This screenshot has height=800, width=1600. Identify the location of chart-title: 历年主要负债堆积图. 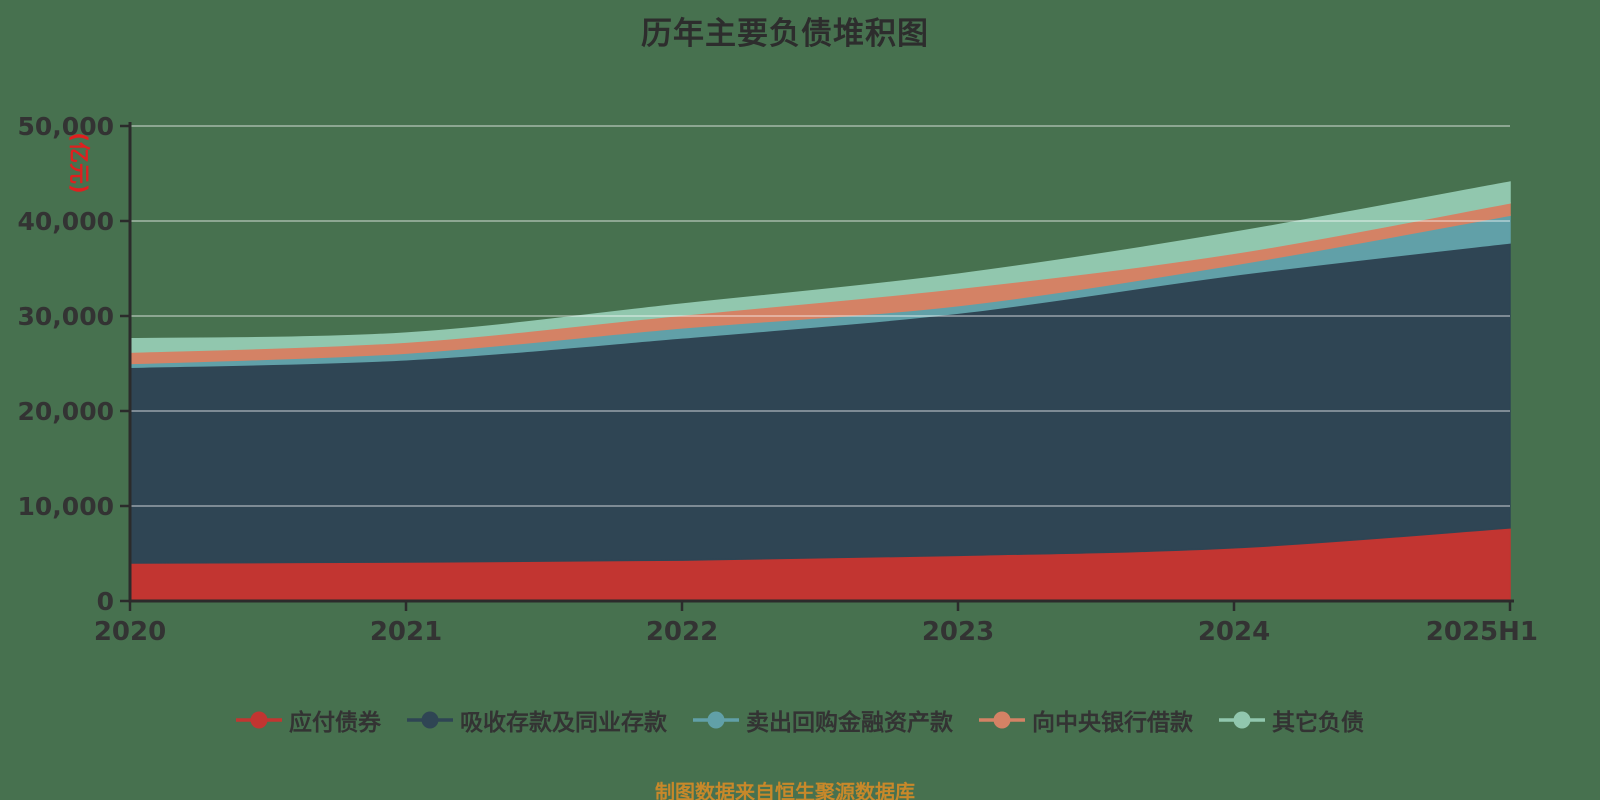
(785, 34).